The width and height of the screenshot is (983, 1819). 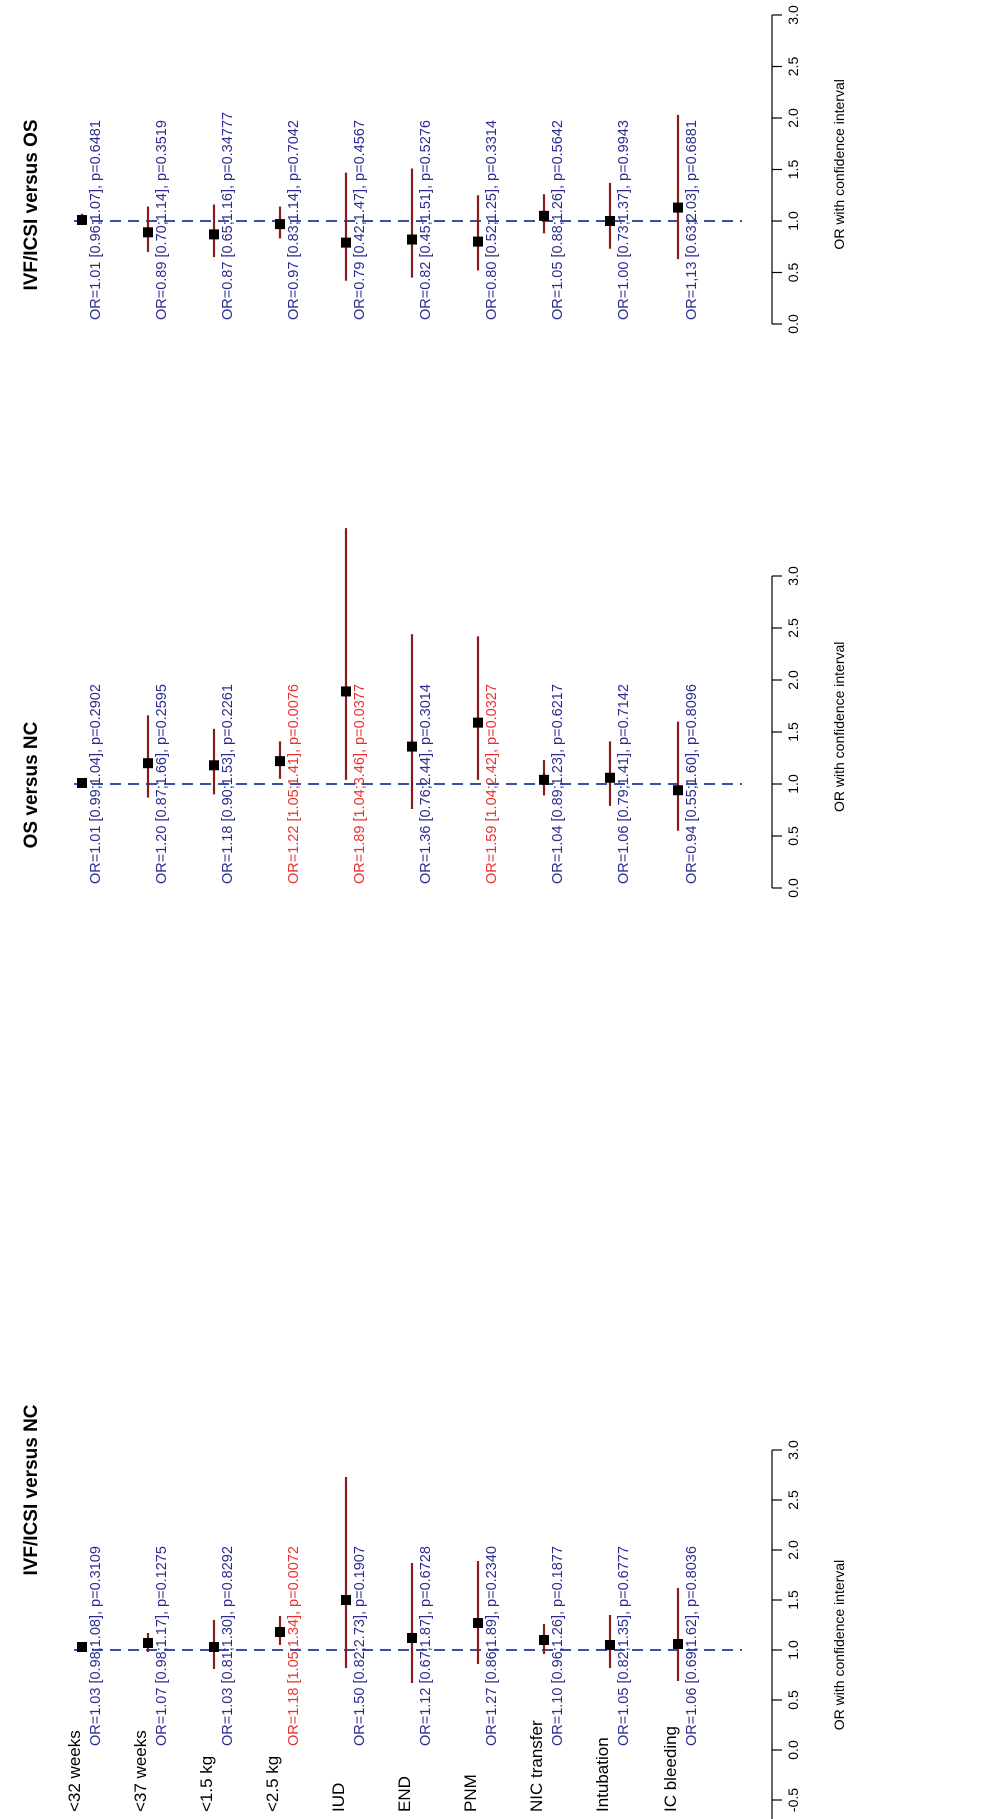 I want to click on or-label: OR=1.06 [0.69;1.62], p=0.8036, so click(x=692, y=1646).